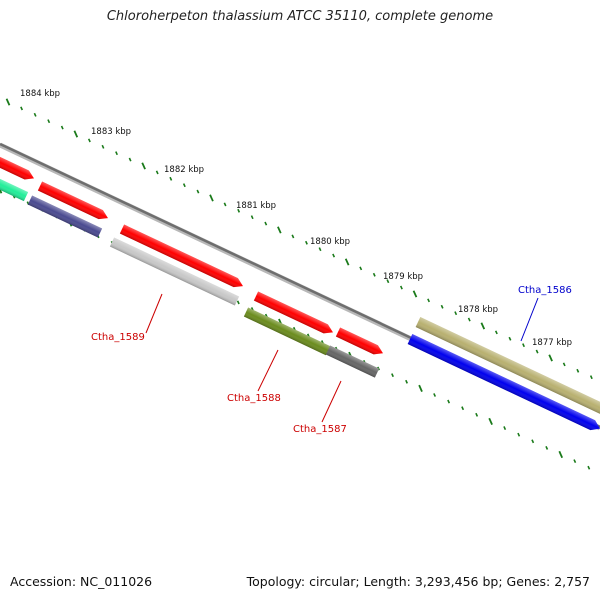  What do you see at coordinates (118, 337) in the screenshot?
I see `gene-label-ctha-1589: Ctha_1589` at bounding box center [118, 337].